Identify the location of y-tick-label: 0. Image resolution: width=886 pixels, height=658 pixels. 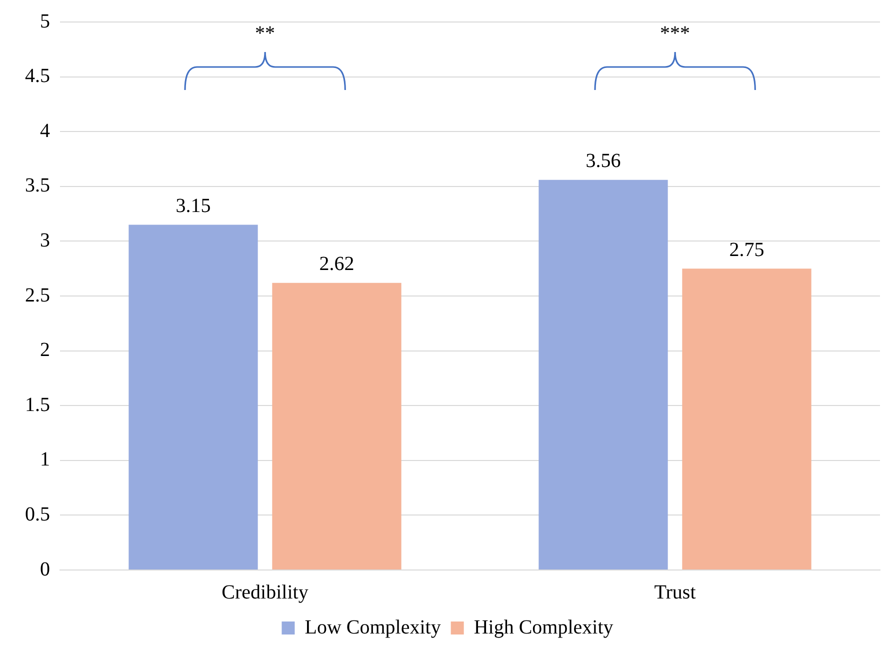
(45, 569).